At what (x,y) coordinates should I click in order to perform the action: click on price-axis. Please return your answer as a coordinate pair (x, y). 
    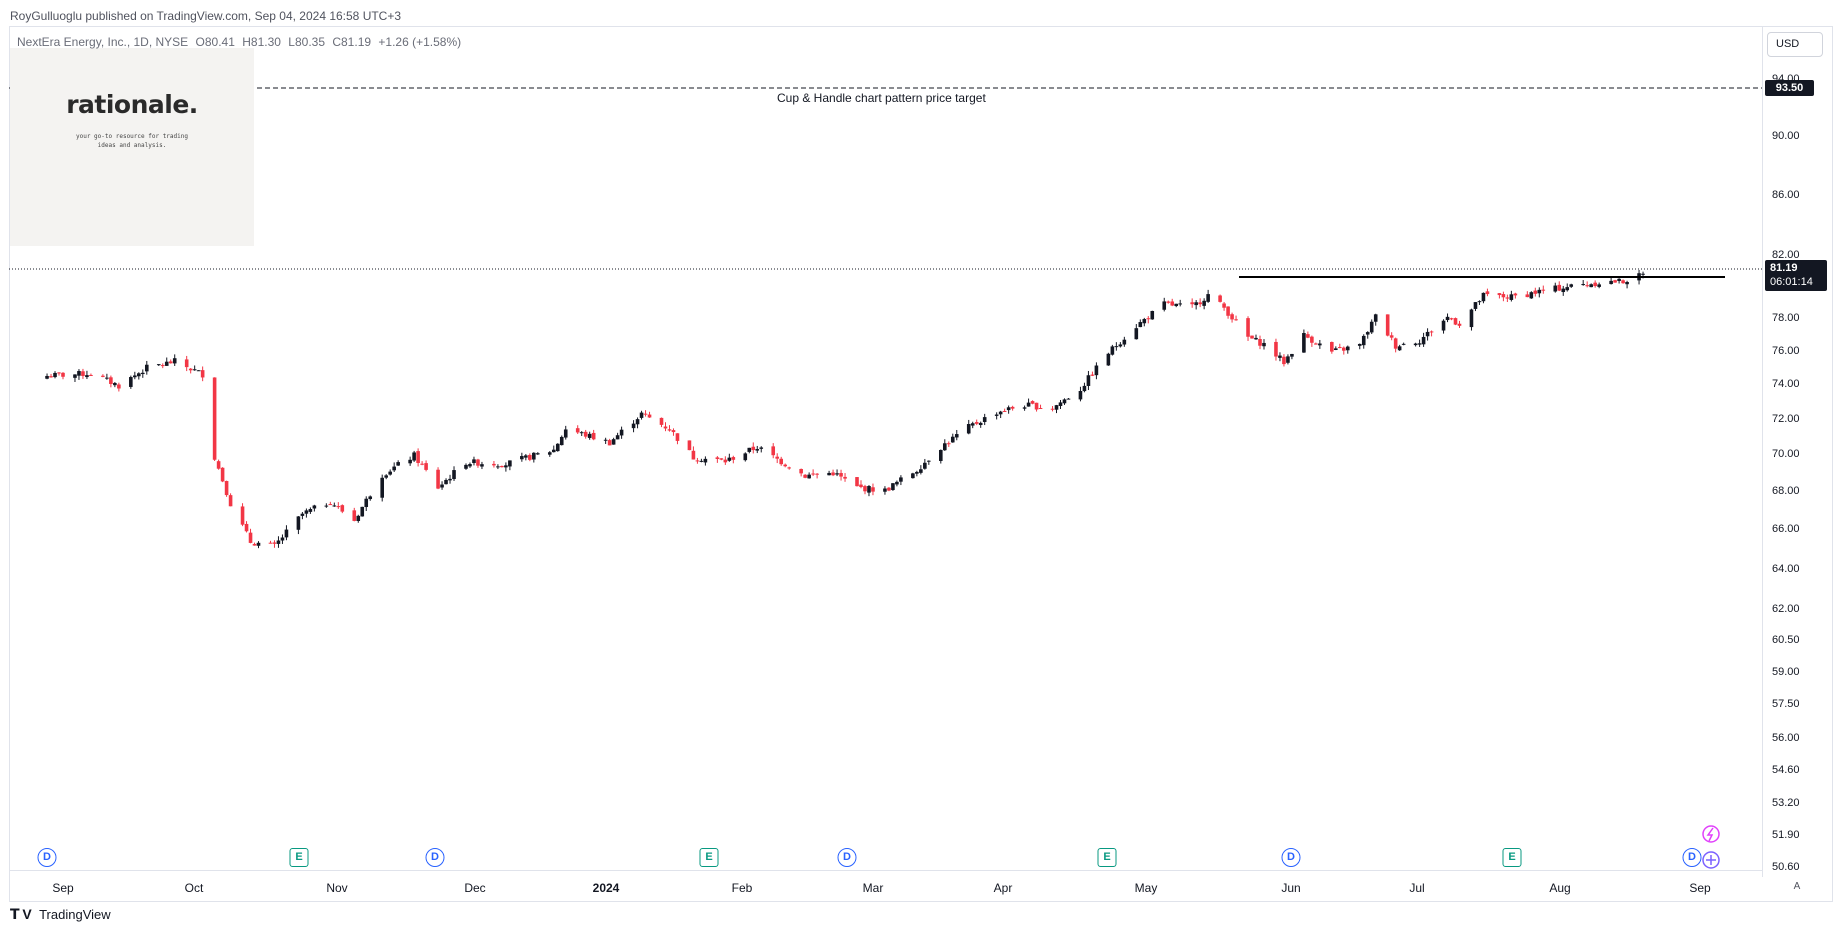
    Looking at the image, I should click on (1798, 451).